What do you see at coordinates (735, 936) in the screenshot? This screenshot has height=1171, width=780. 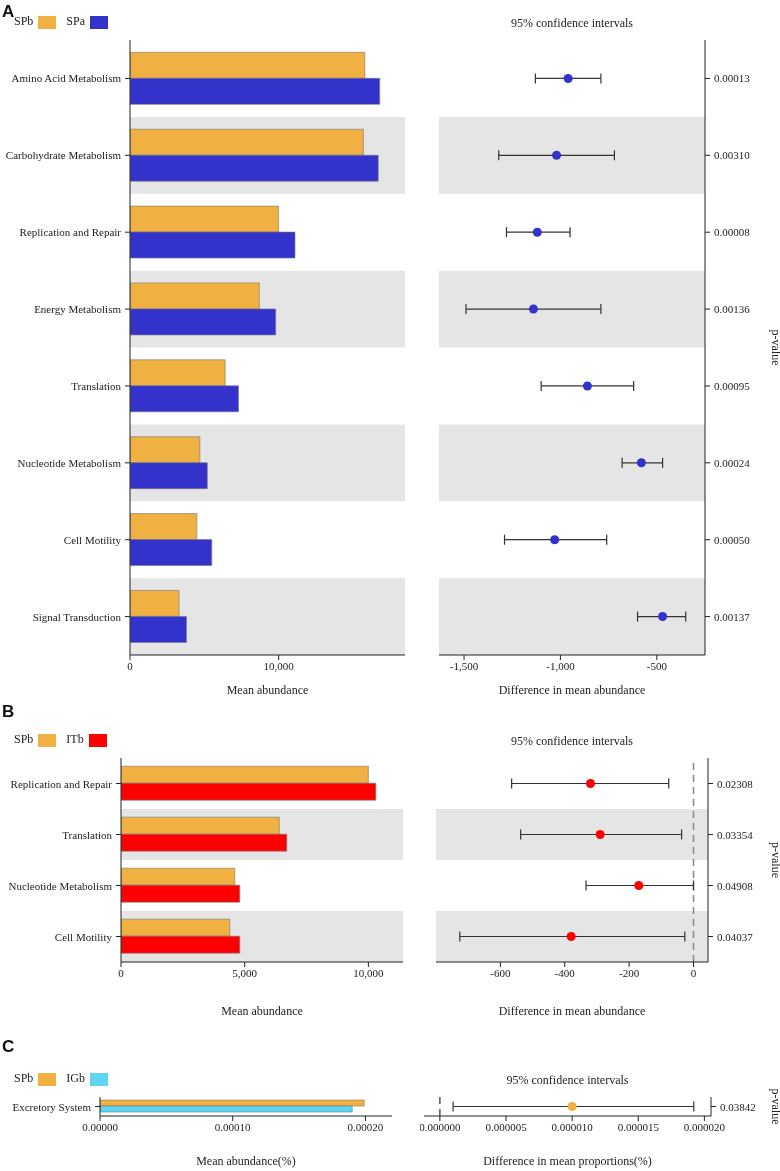 I see `y-tick-label: 0.04037` at bounding box center [735, 936].